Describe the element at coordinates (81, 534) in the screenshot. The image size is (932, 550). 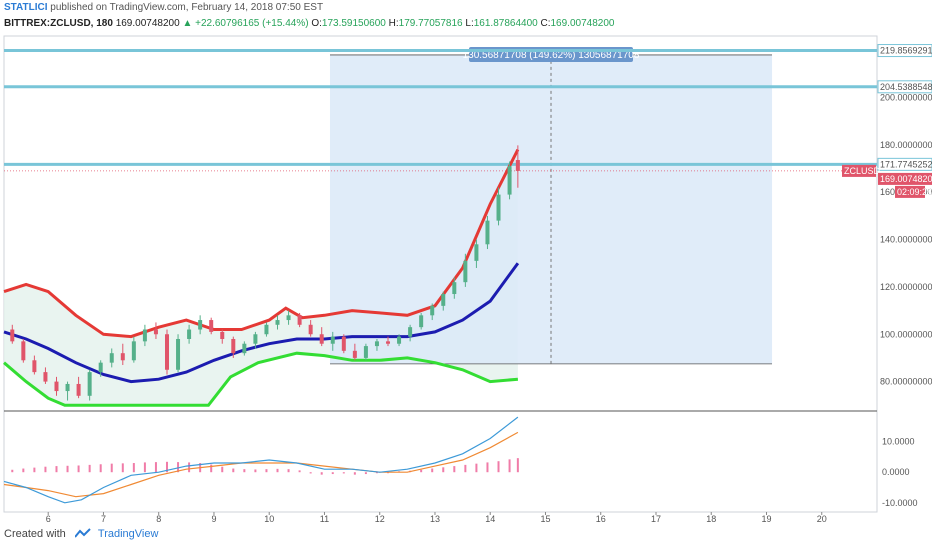
I see `footer: Created with TradingView` at that location.